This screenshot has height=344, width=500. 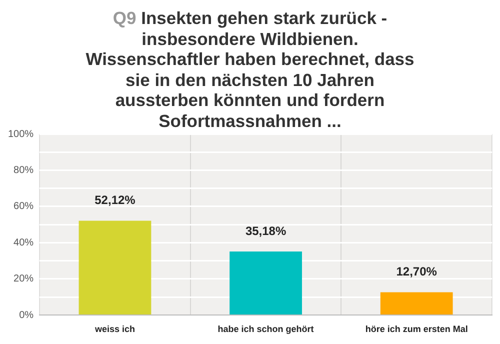 What do you see at coordinates (26, 315) in the screenshot?
I see `y-tick-label: 0%` at bounding box center [26, 315].